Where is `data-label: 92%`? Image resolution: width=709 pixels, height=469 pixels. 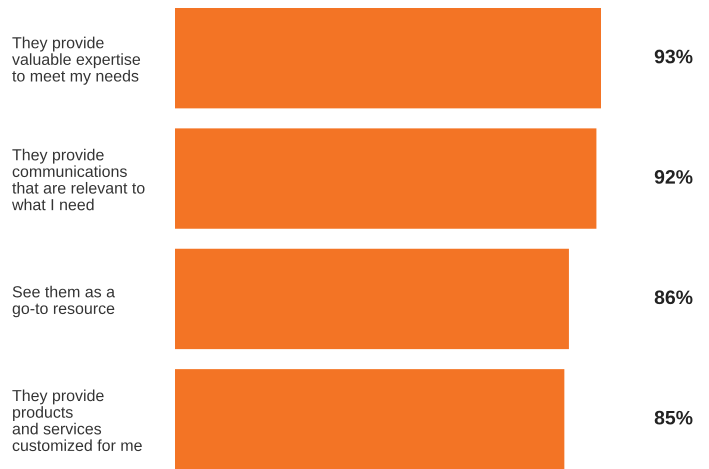
data-label: 92% is located at coordinates (673, 177).